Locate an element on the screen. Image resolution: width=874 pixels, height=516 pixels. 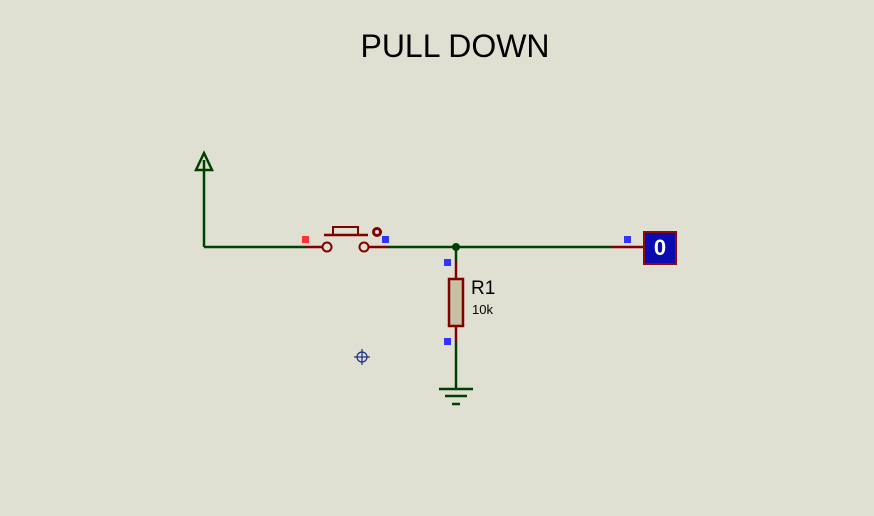
ground-icon is located at coordinates (456, 396).